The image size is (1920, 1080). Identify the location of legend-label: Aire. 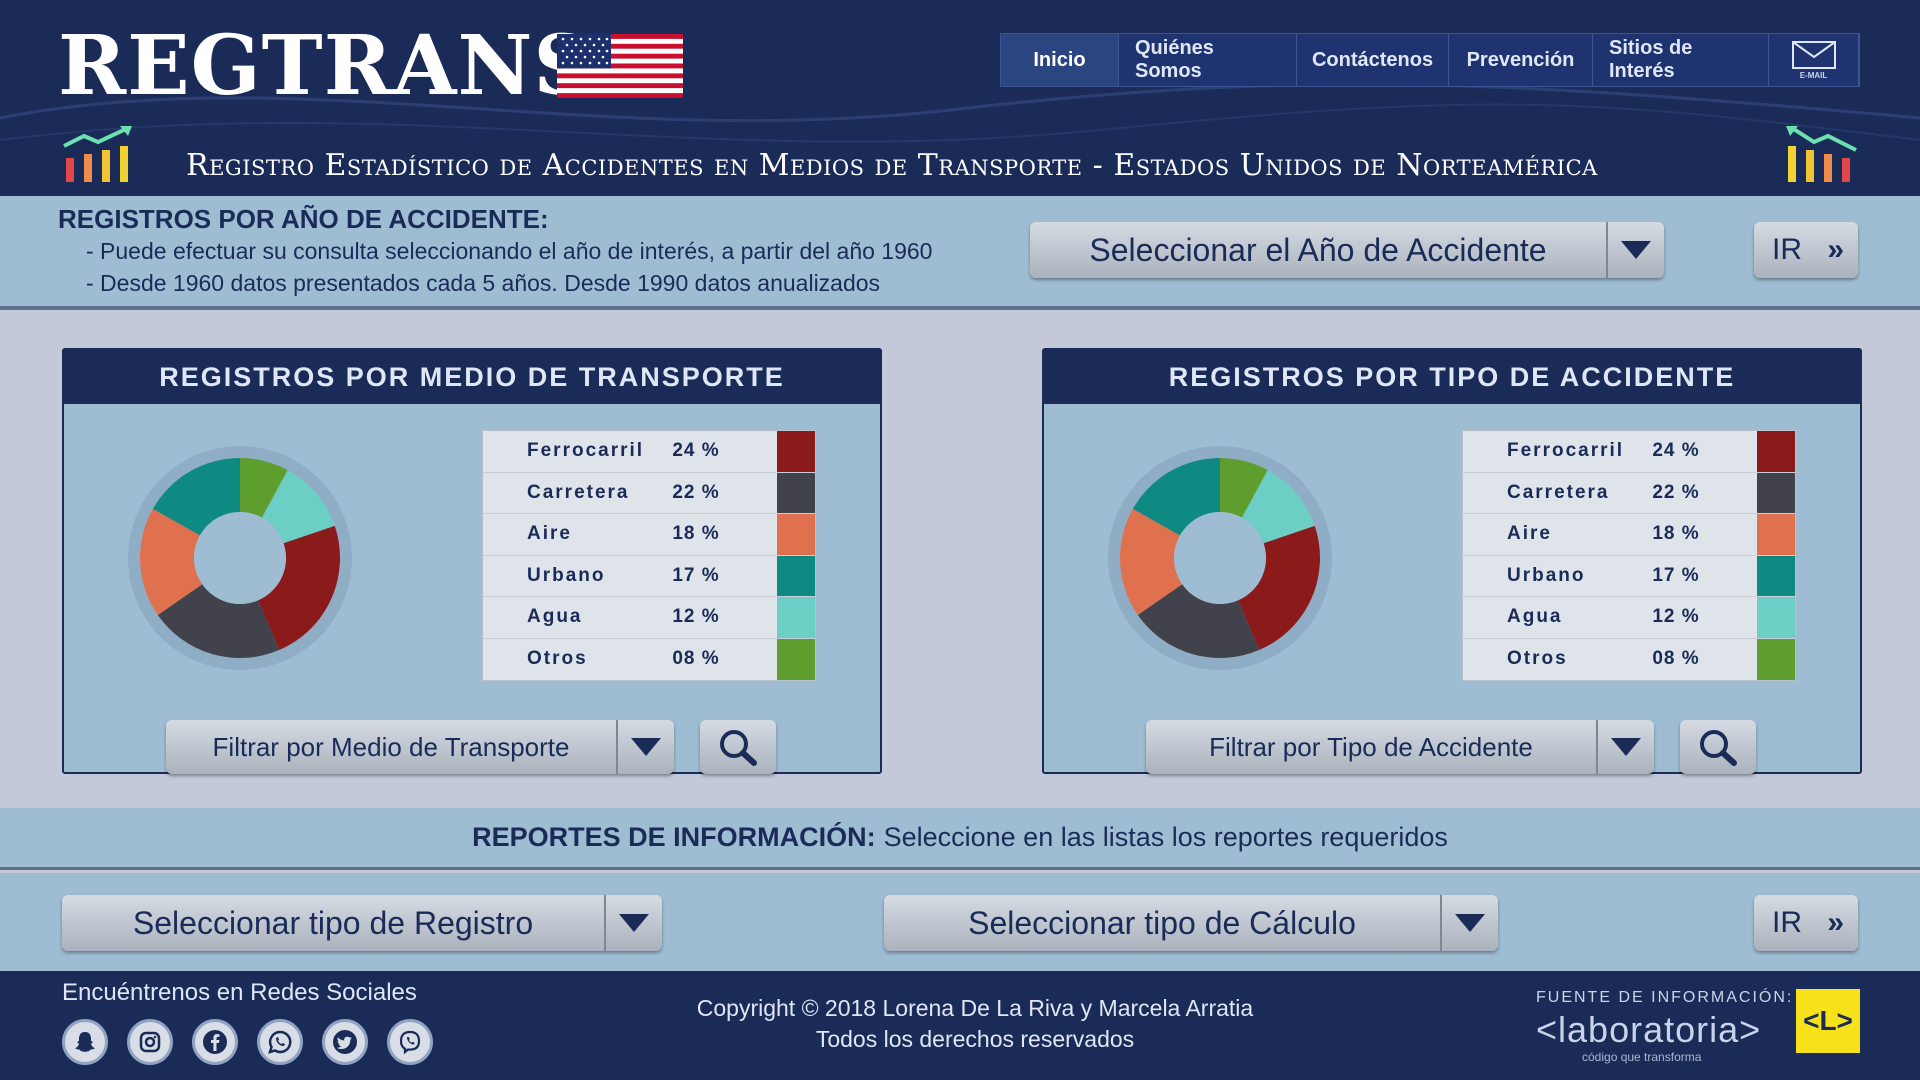
(566, 534).